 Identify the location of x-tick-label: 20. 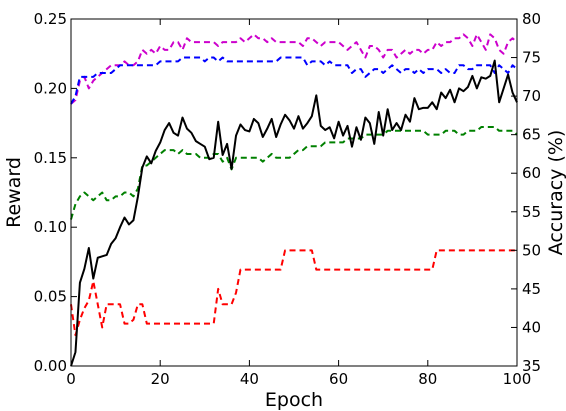
(160, 379).